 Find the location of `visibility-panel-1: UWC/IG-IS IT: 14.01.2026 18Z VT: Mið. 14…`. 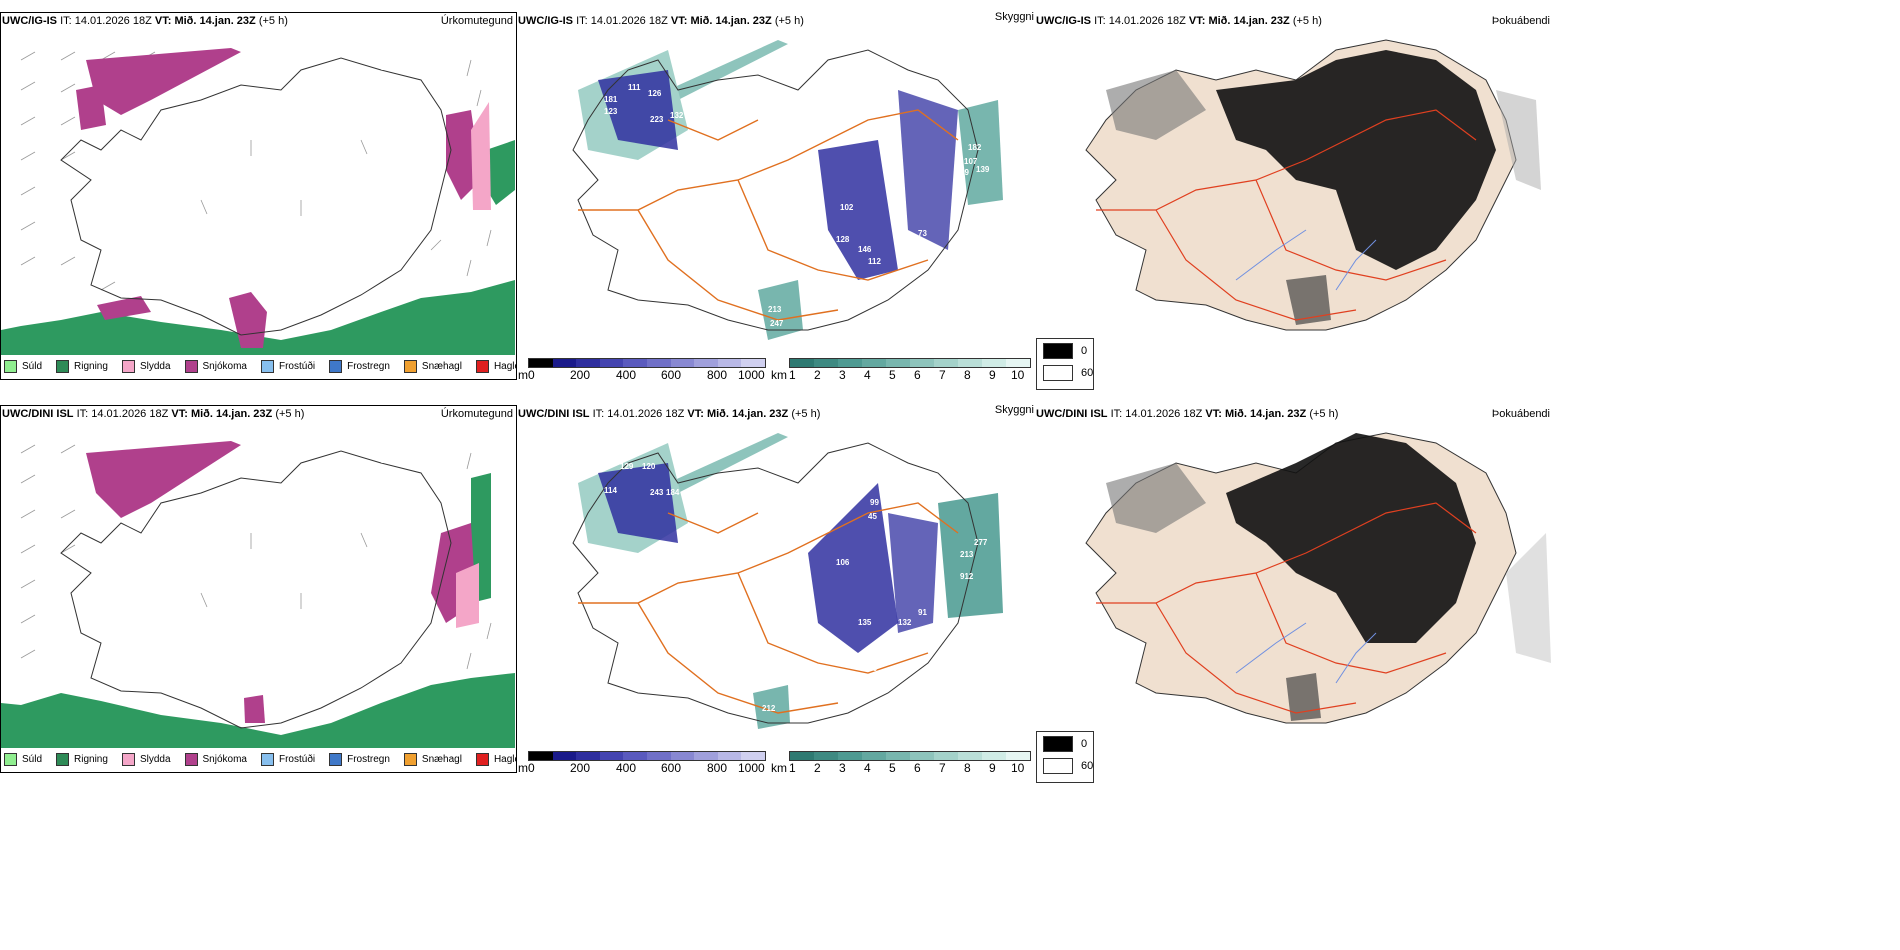

visibility-panel-1: UWC/IG-IS IT: 14.01.2026 18Z VT: Mið. 14… is located at coordinates (777, 196).